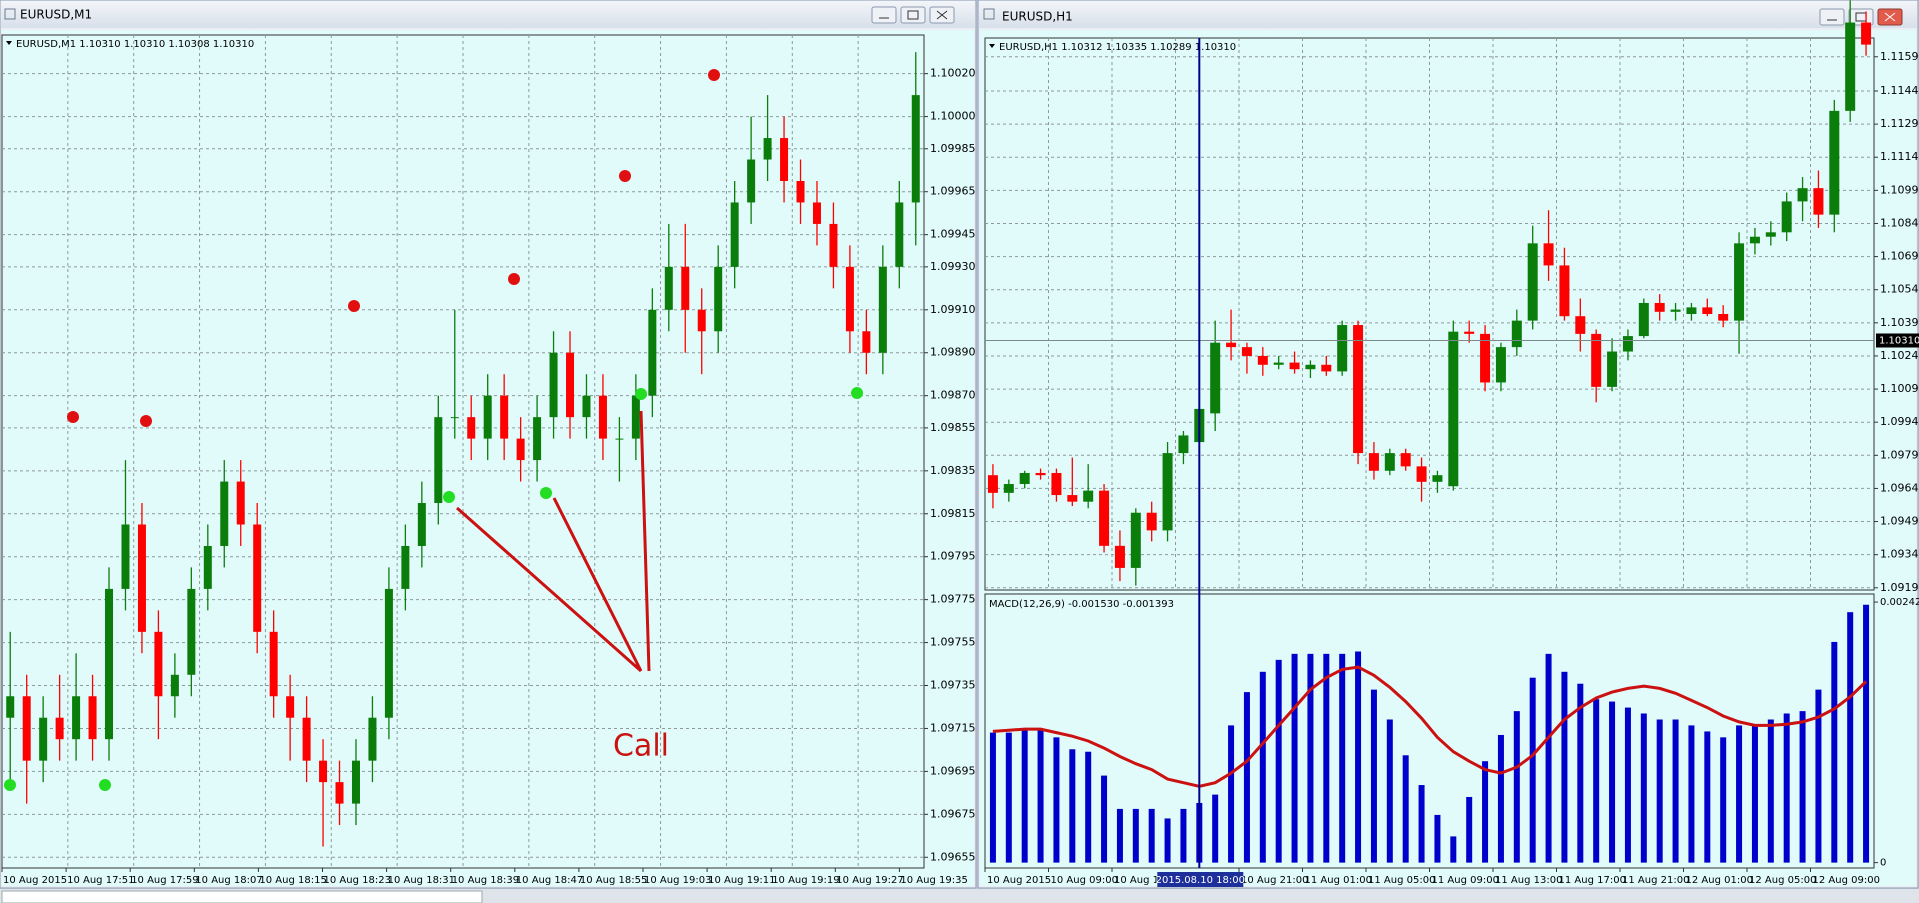 This screenshot has height=903, width=1919. I want to click on y-tick-label: 1.09640, so click(1899, 487).